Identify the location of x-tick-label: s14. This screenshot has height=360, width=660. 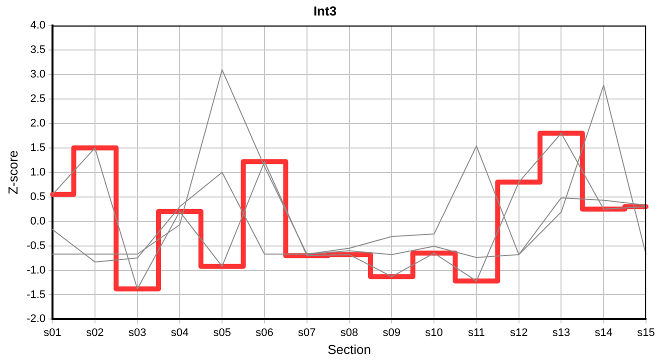
(603, 332).